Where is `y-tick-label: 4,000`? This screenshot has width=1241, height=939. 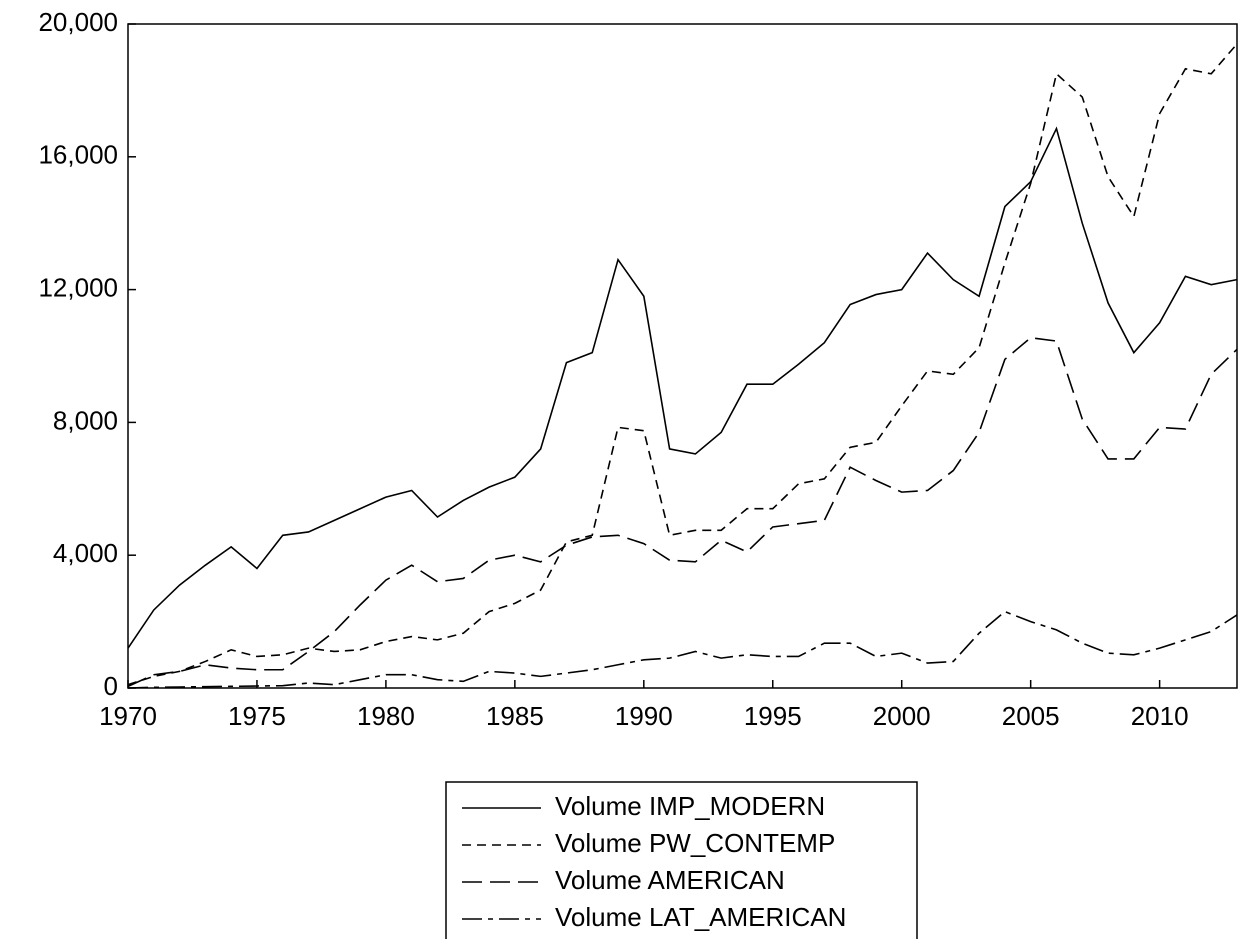 y-tick-label: 4,000 is located at coordinates (85, 553).